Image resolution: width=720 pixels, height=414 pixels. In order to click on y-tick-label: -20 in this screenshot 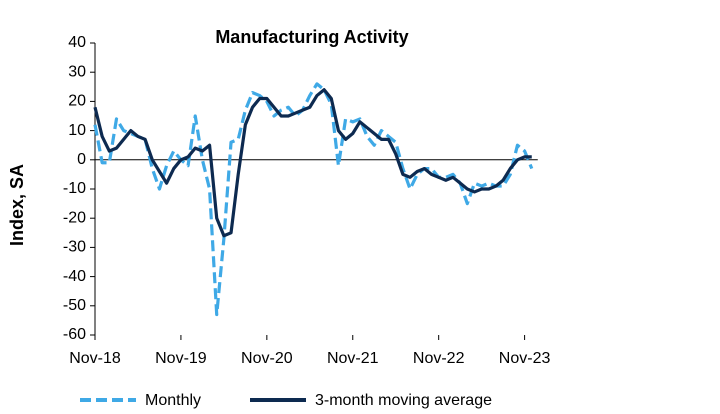, I will do `click(74, 217)`.